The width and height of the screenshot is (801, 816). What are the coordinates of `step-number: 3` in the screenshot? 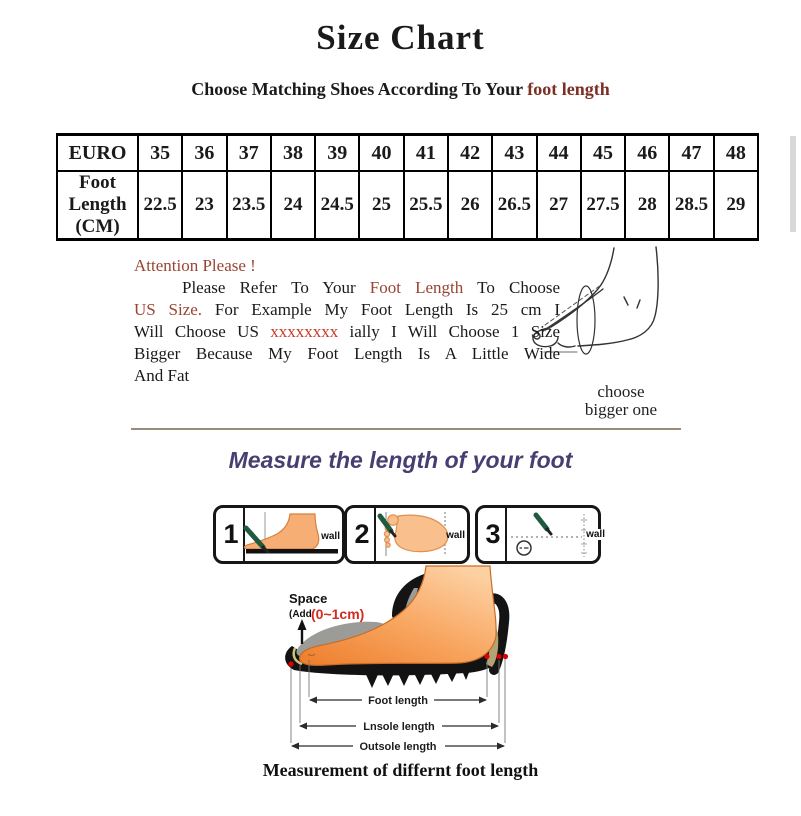 It's located at (493, 534).